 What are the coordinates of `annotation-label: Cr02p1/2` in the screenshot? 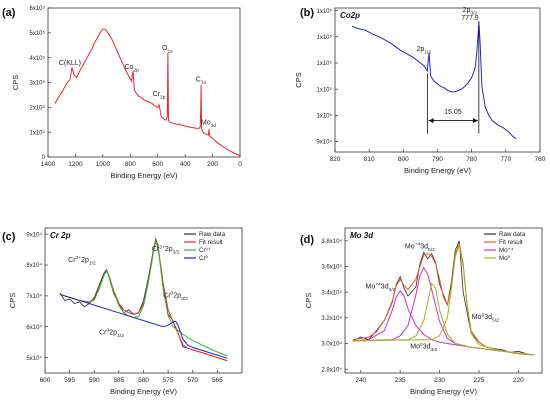 It's located at (111, 333).